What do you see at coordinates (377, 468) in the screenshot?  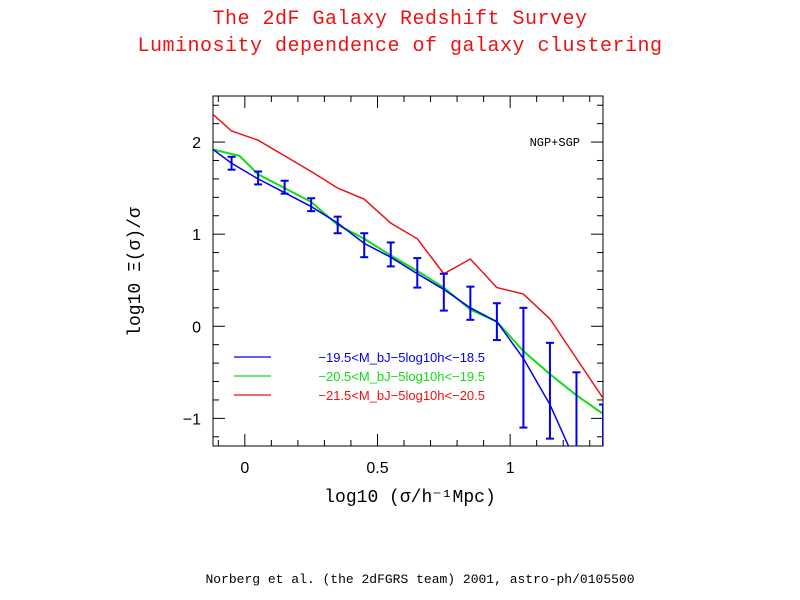 I see `x-tick-label: 0.5` at bounding box center [377, 468].